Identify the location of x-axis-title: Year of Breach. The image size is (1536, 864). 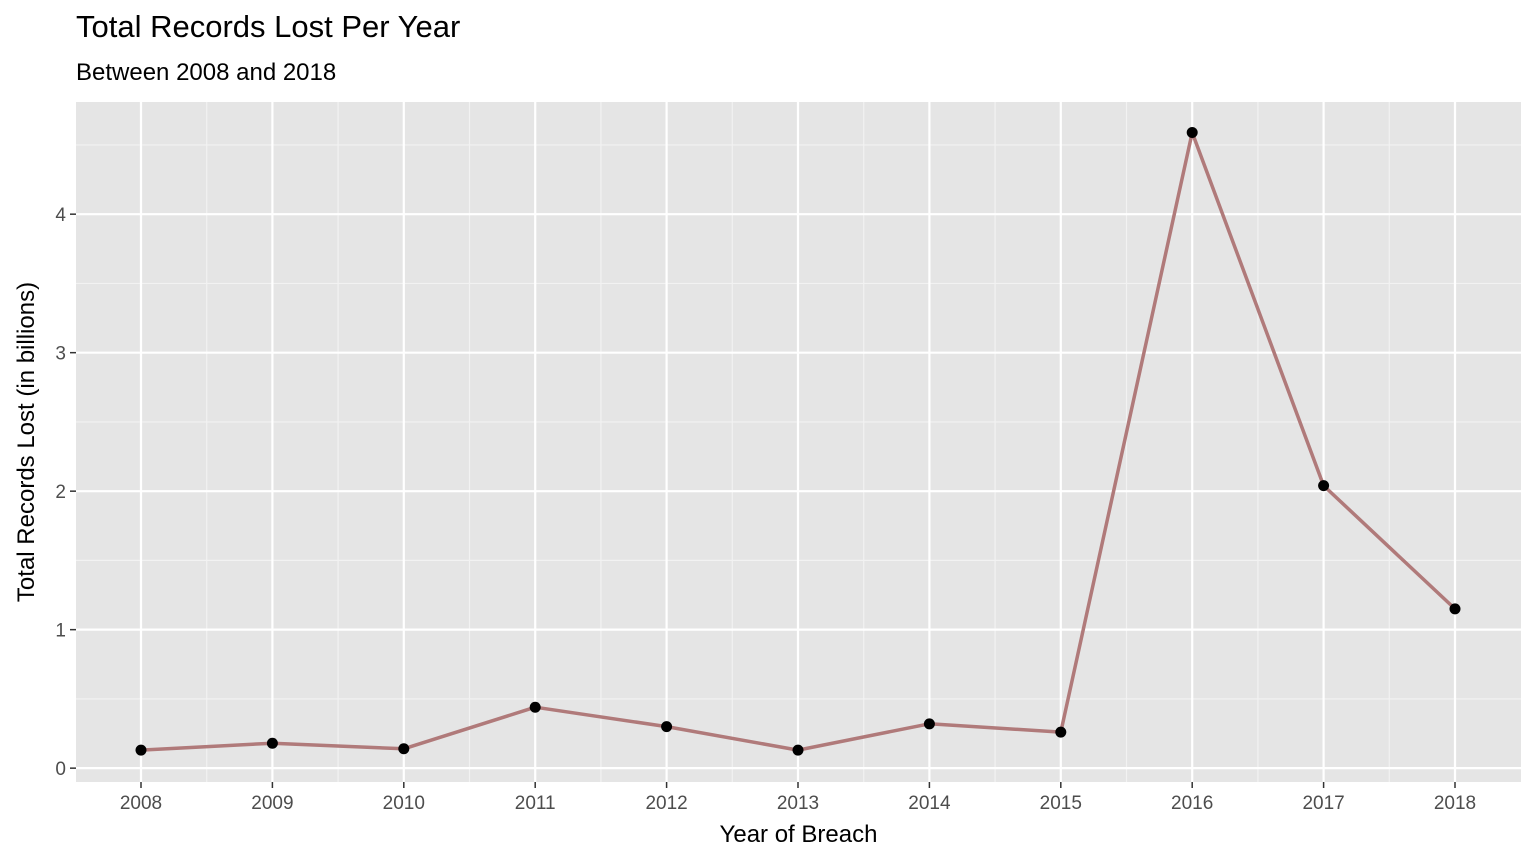
(799, 834).